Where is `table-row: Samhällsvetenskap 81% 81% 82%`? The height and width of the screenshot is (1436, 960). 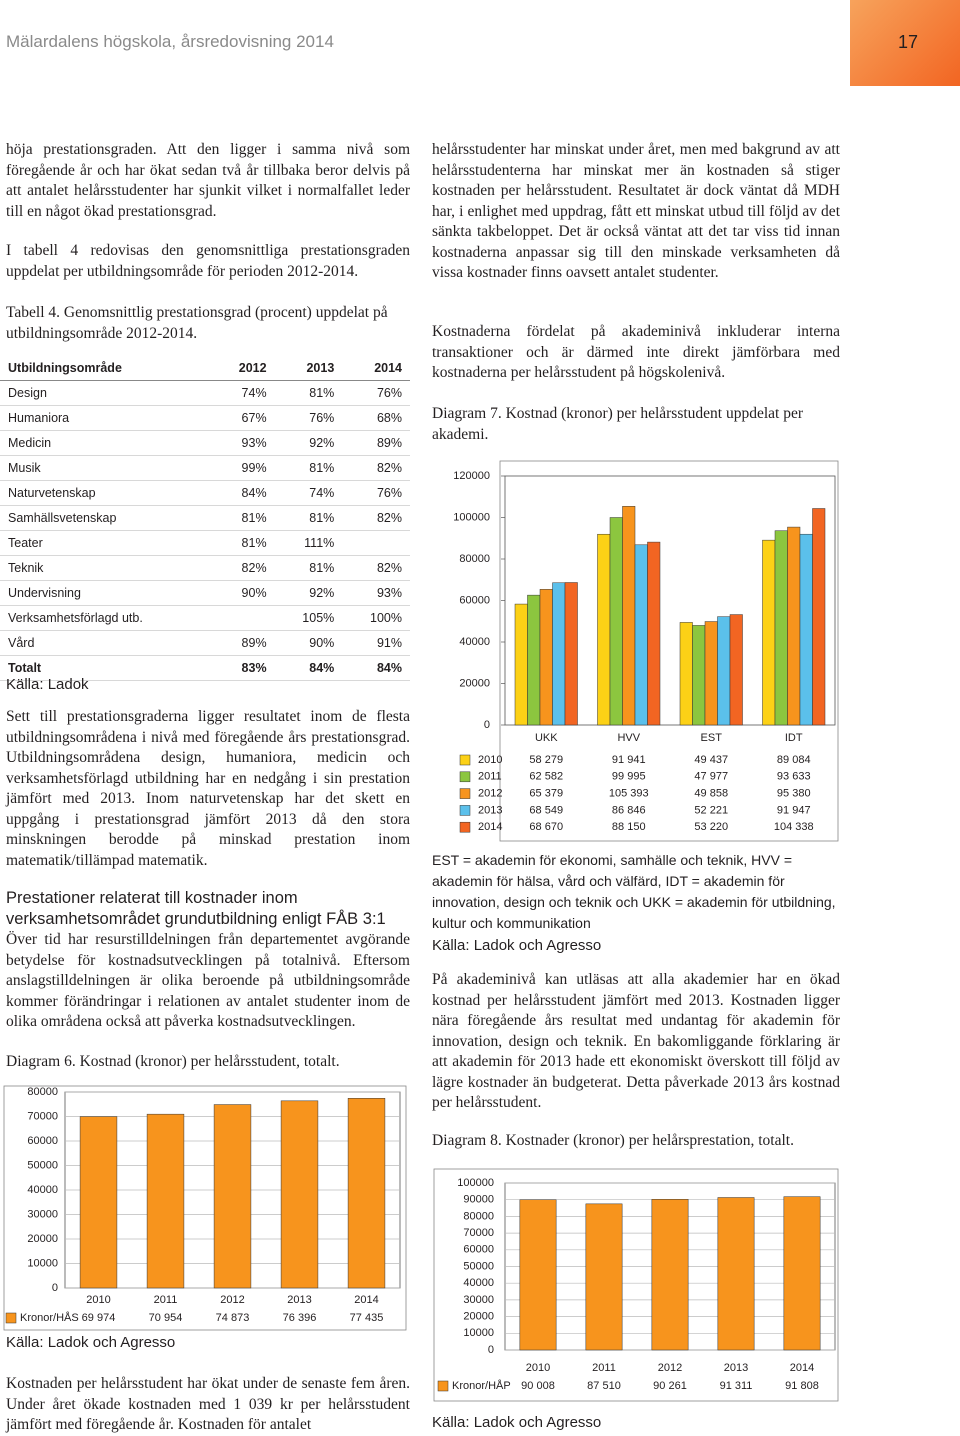
table-row: Samhällsvetenskap 81% 81% 82% is located at coordinates (205, 518).